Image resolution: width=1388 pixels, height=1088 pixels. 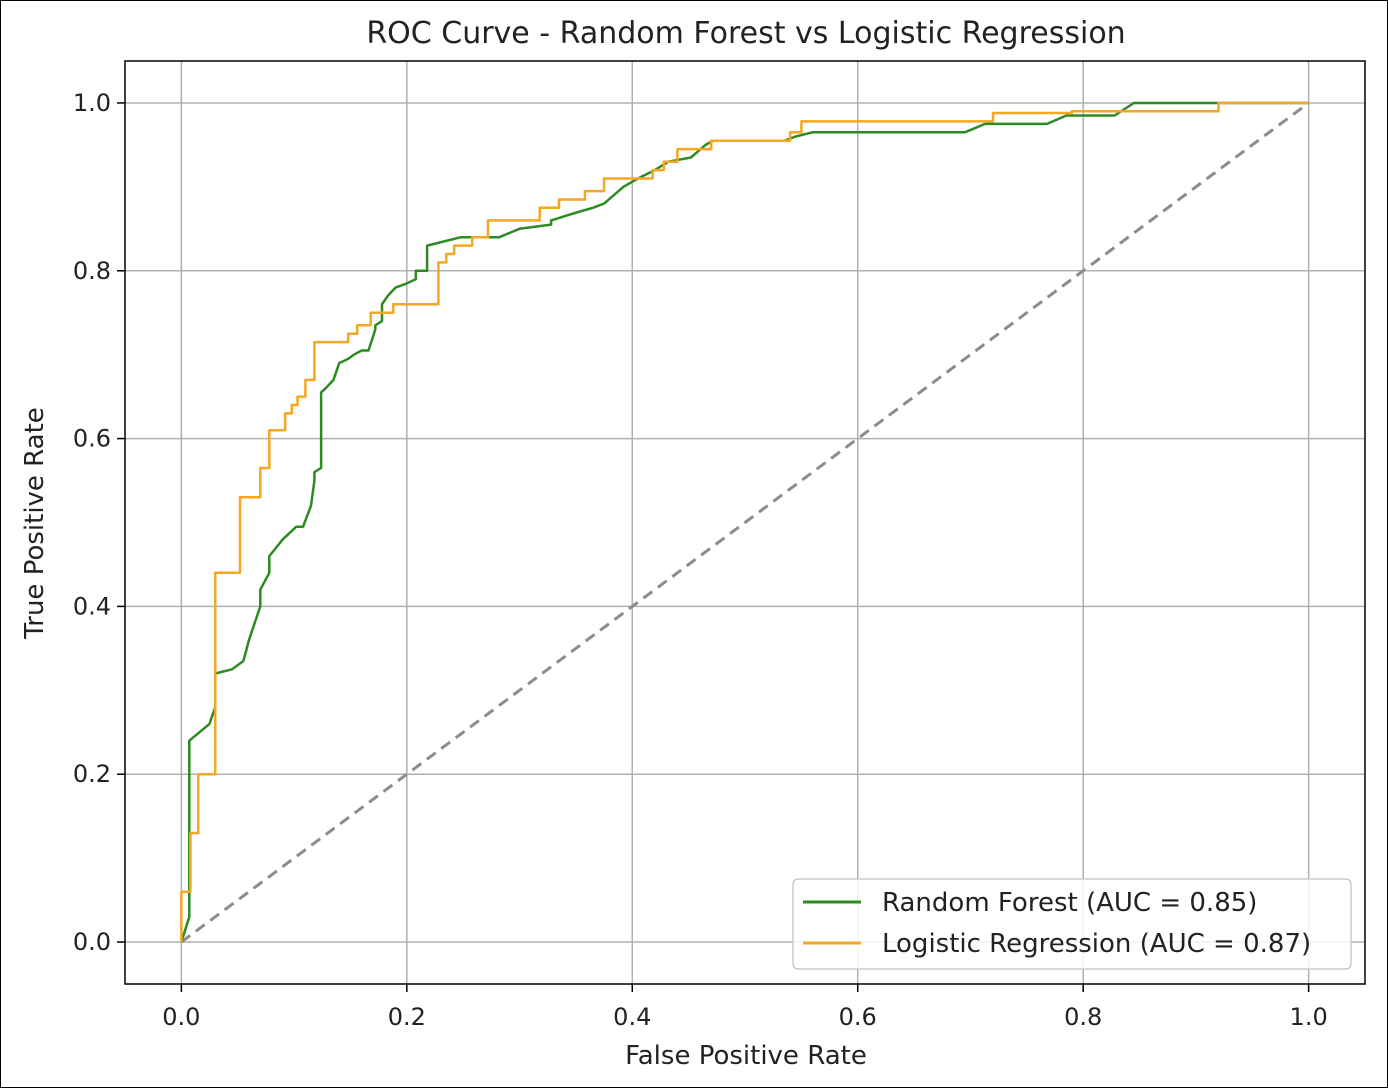 What do you see at coordinates (632, 1017) in the screenshot?
I see `x-tick-label: 0.4` at bounding box center [632, 1017].